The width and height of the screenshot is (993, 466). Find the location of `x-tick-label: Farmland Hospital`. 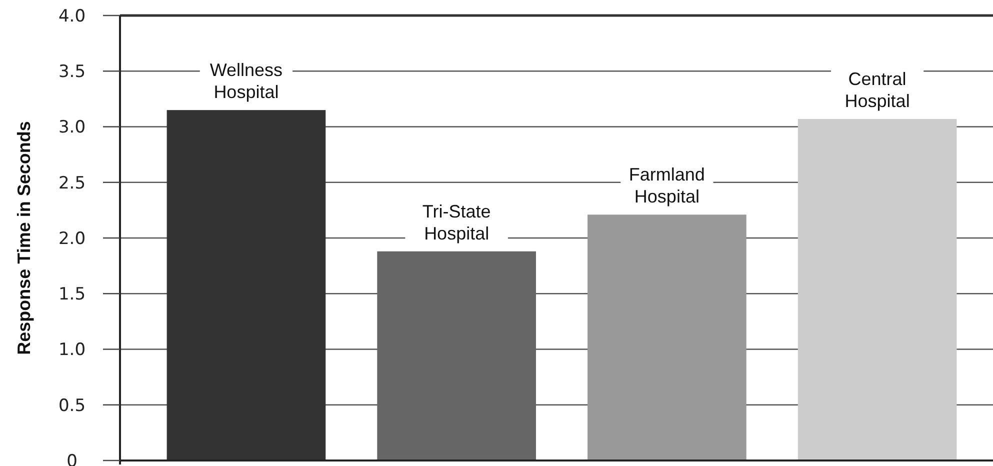

x-tick-label: Farmland Hospital is located at coordinates (666, 185).